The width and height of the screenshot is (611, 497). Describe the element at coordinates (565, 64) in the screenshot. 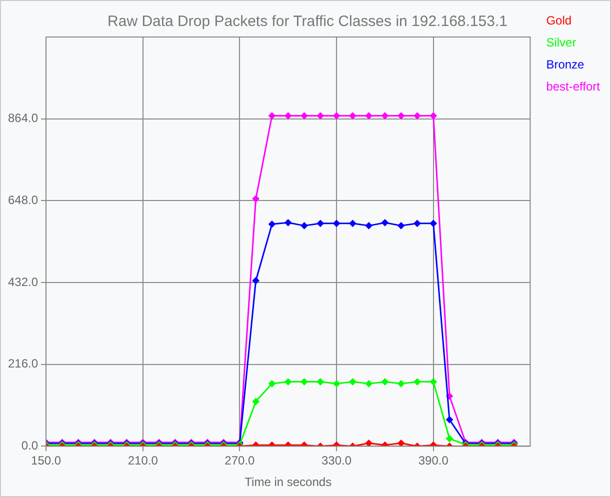

I see `text: Bronze` at that location.